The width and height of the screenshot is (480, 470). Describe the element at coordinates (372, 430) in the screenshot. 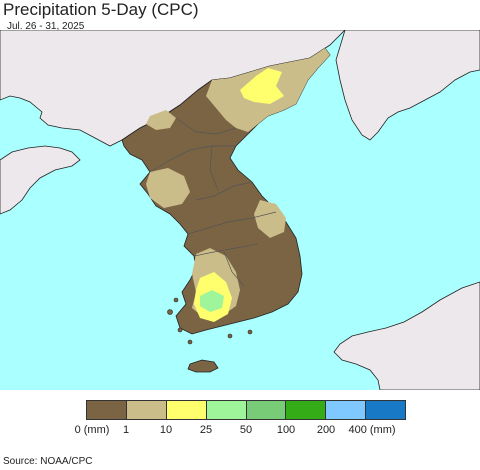

I see `legend-tick-7: 400 (mm)` at that location.